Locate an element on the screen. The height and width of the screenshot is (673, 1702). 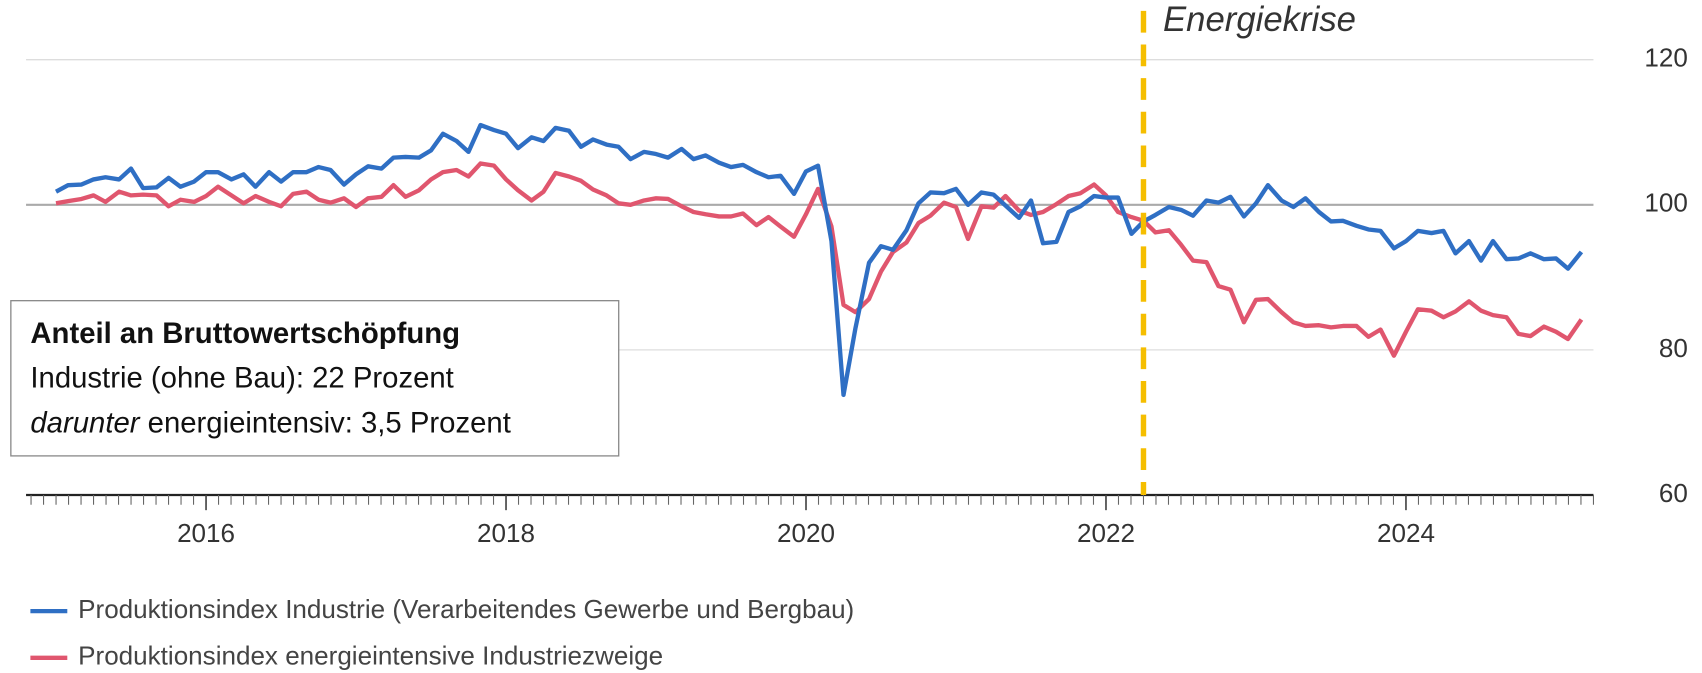
x-tick-label: 2022 is located at coordinates (1106, 533).